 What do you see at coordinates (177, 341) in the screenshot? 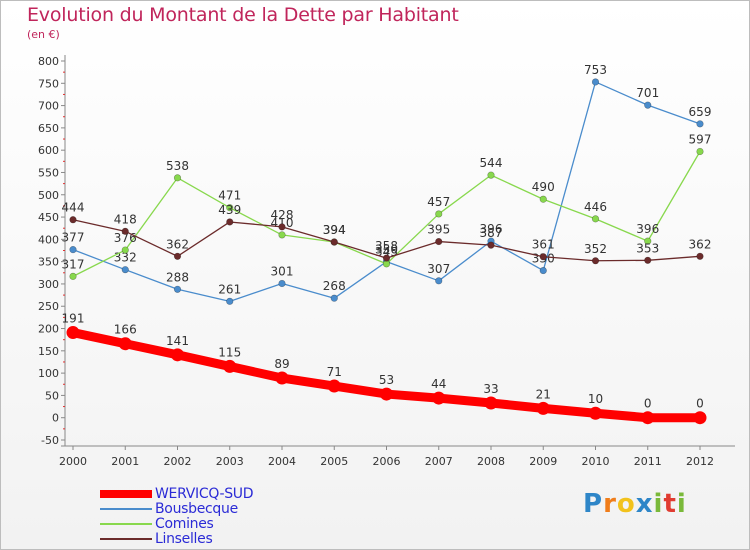
I see `data-label: 141` at bounding box center [177, 341].